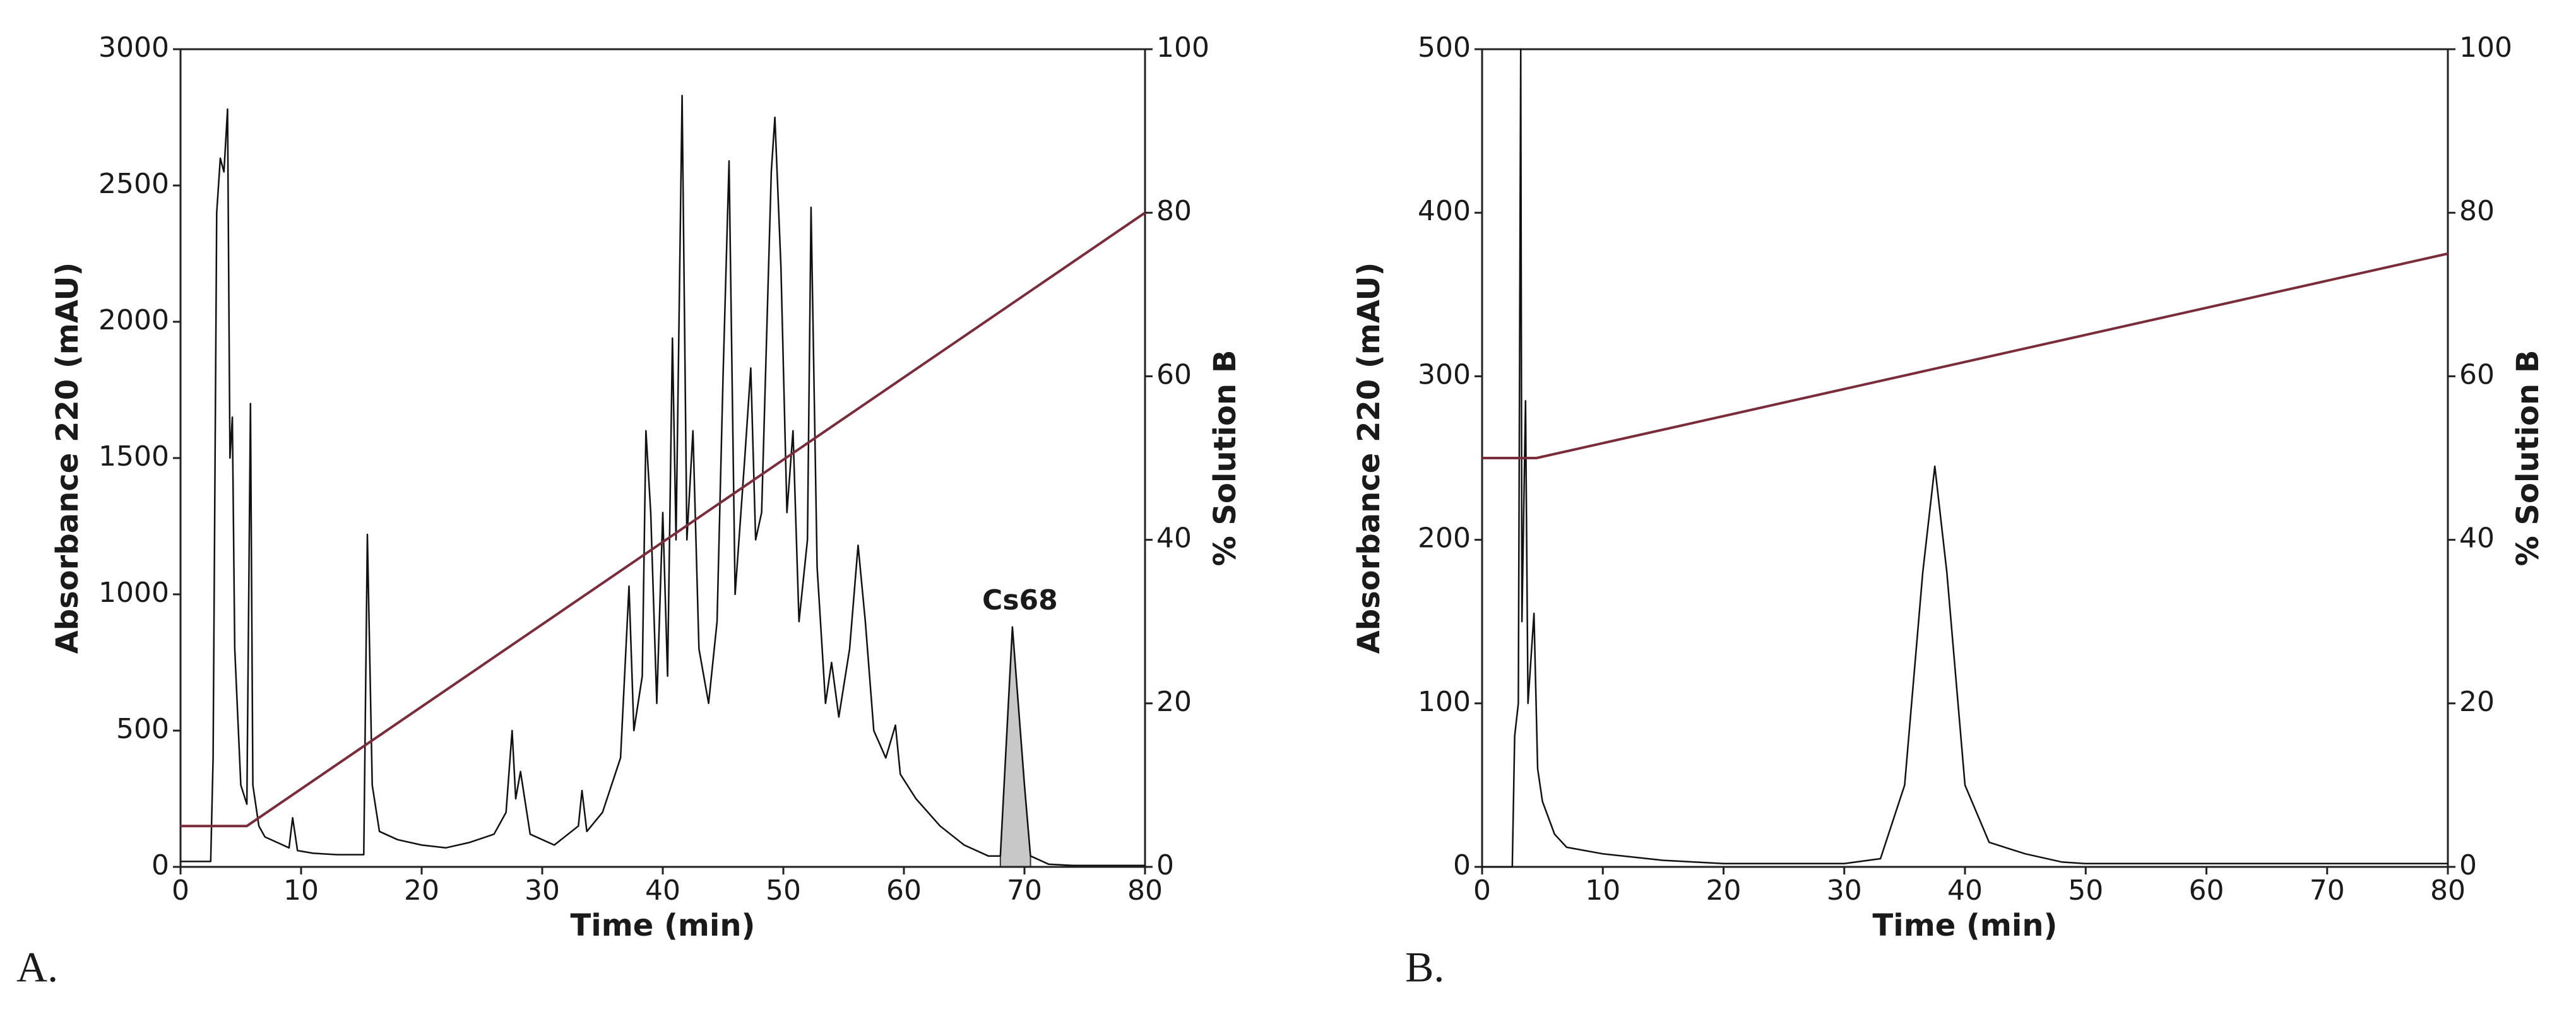 The height and width of the screenshot is (1012, 2576). Describe the element at coordinates (1444, 538) in the screenshot. I see `y-tick-label: 200` at that location.